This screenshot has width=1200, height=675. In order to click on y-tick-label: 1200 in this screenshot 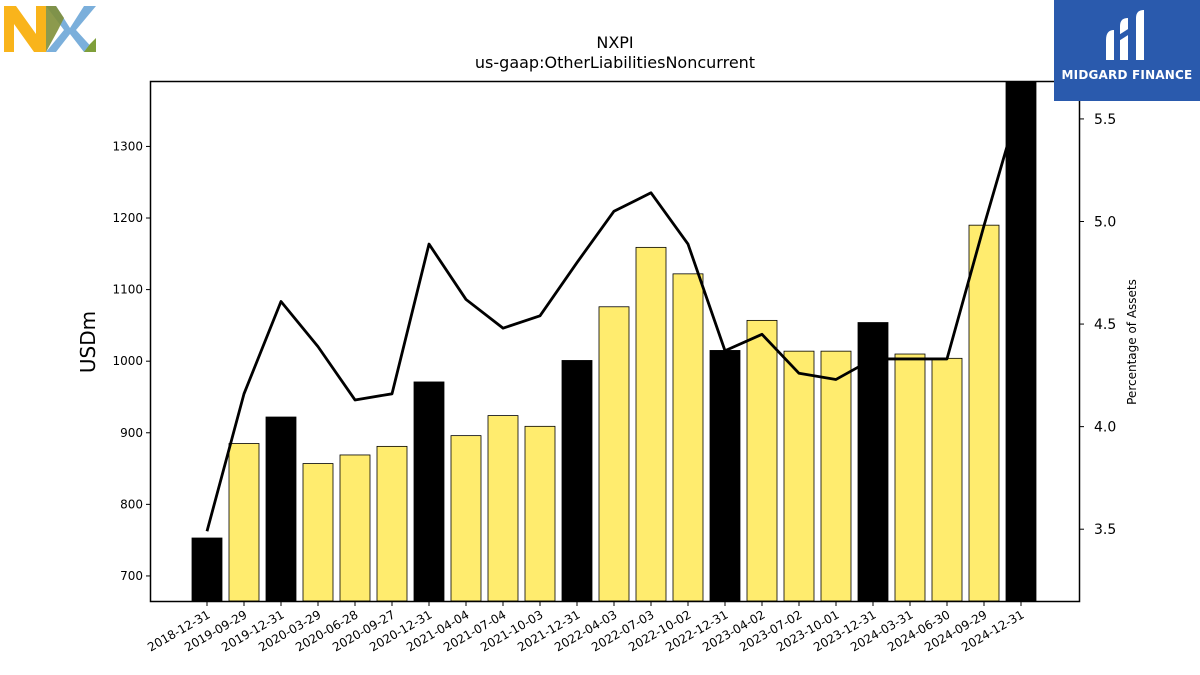, I will do `click(127, 218)`.